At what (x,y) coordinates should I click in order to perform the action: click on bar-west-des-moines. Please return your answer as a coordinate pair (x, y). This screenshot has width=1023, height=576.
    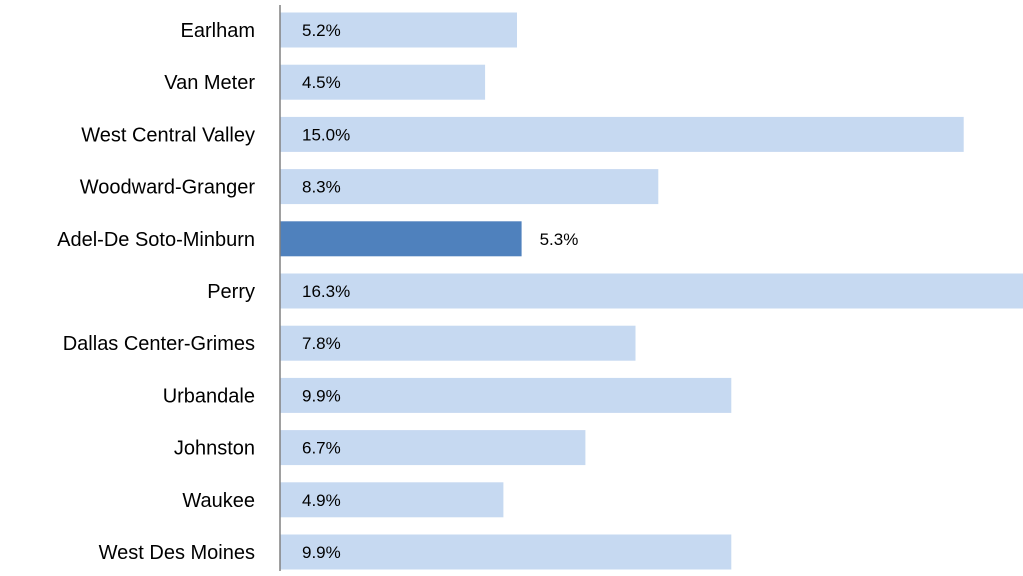
    Looking at the image, I should click on (506, 552).